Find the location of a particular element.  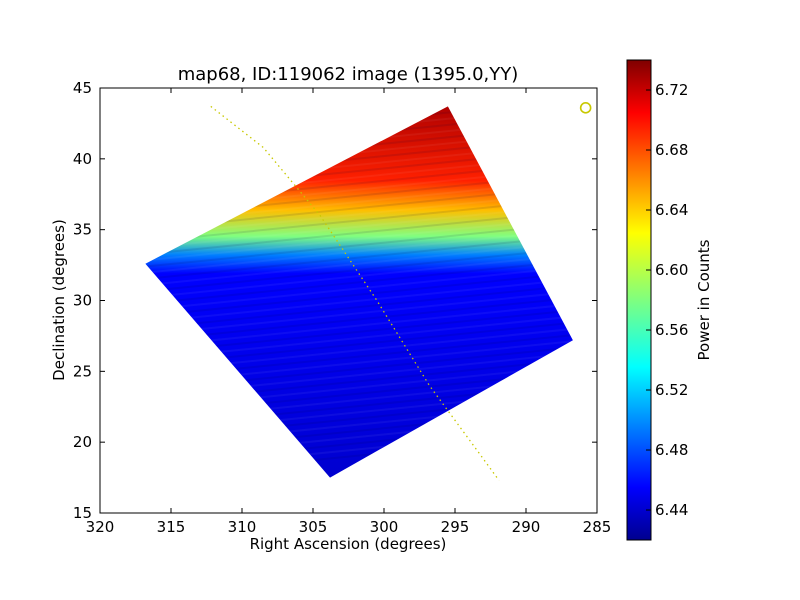

x-tick-label: 310 is located at coordinates (242, 527).